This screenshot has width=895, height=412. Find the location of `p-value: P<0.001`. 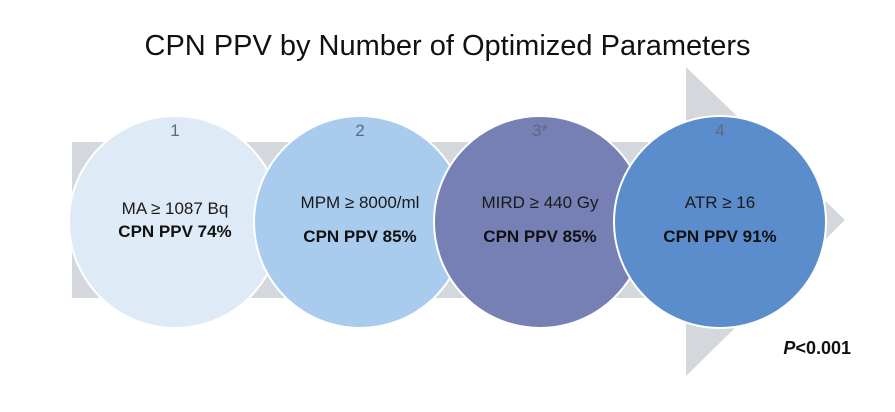

p-value: P<0.001 is located at coordinates (817, 348).